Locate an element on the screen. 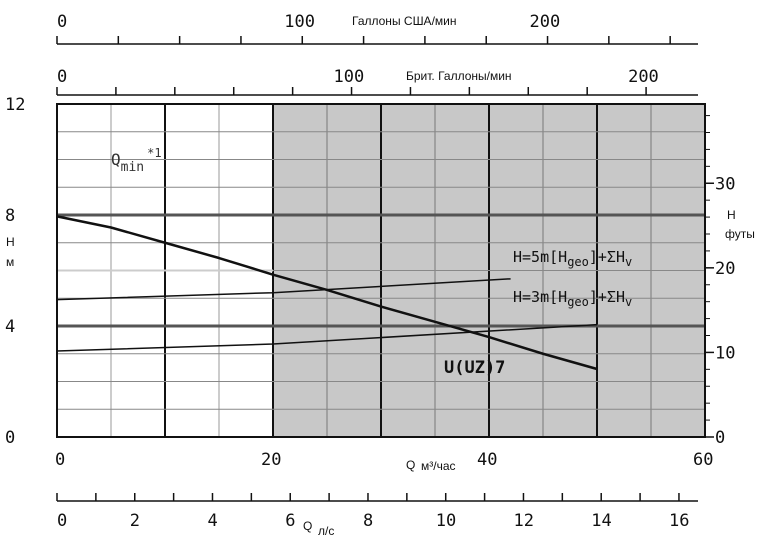  top-us-axis-tick-label: 100 is located at coordinates (299, 22).